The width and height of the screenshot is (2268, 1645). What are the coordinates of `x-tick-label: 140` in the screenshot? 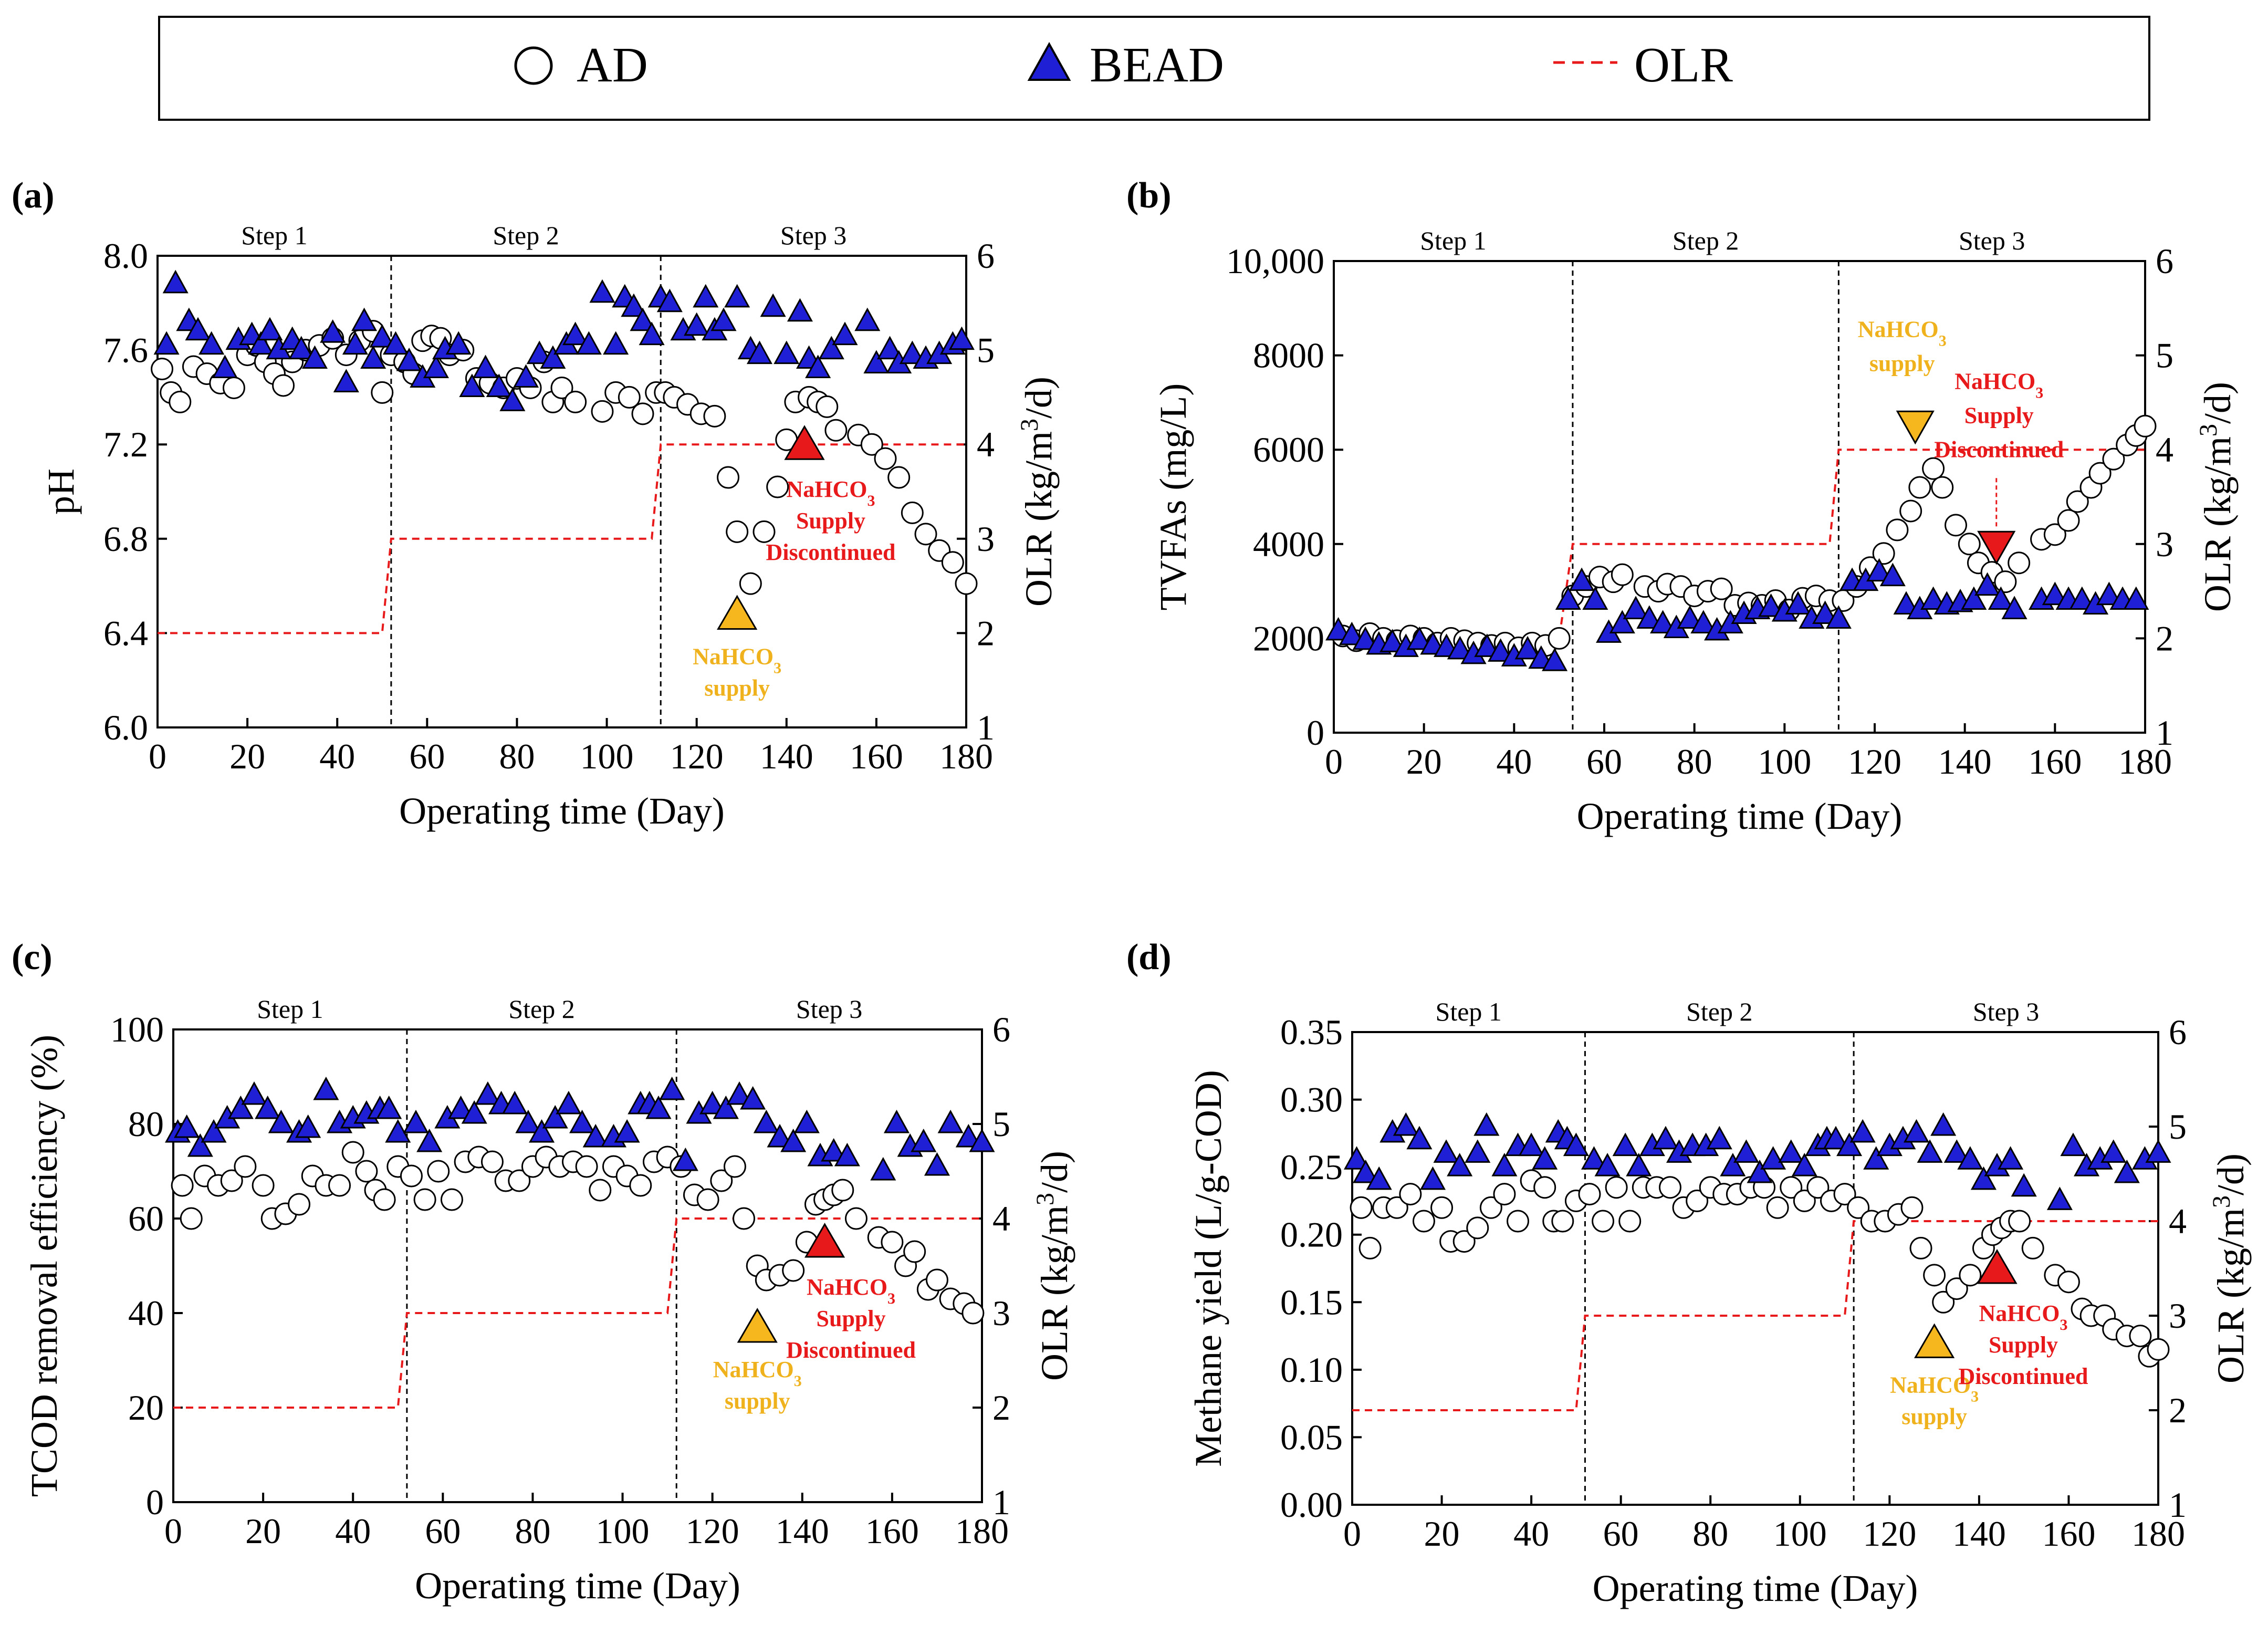 It's located at (786, 756).